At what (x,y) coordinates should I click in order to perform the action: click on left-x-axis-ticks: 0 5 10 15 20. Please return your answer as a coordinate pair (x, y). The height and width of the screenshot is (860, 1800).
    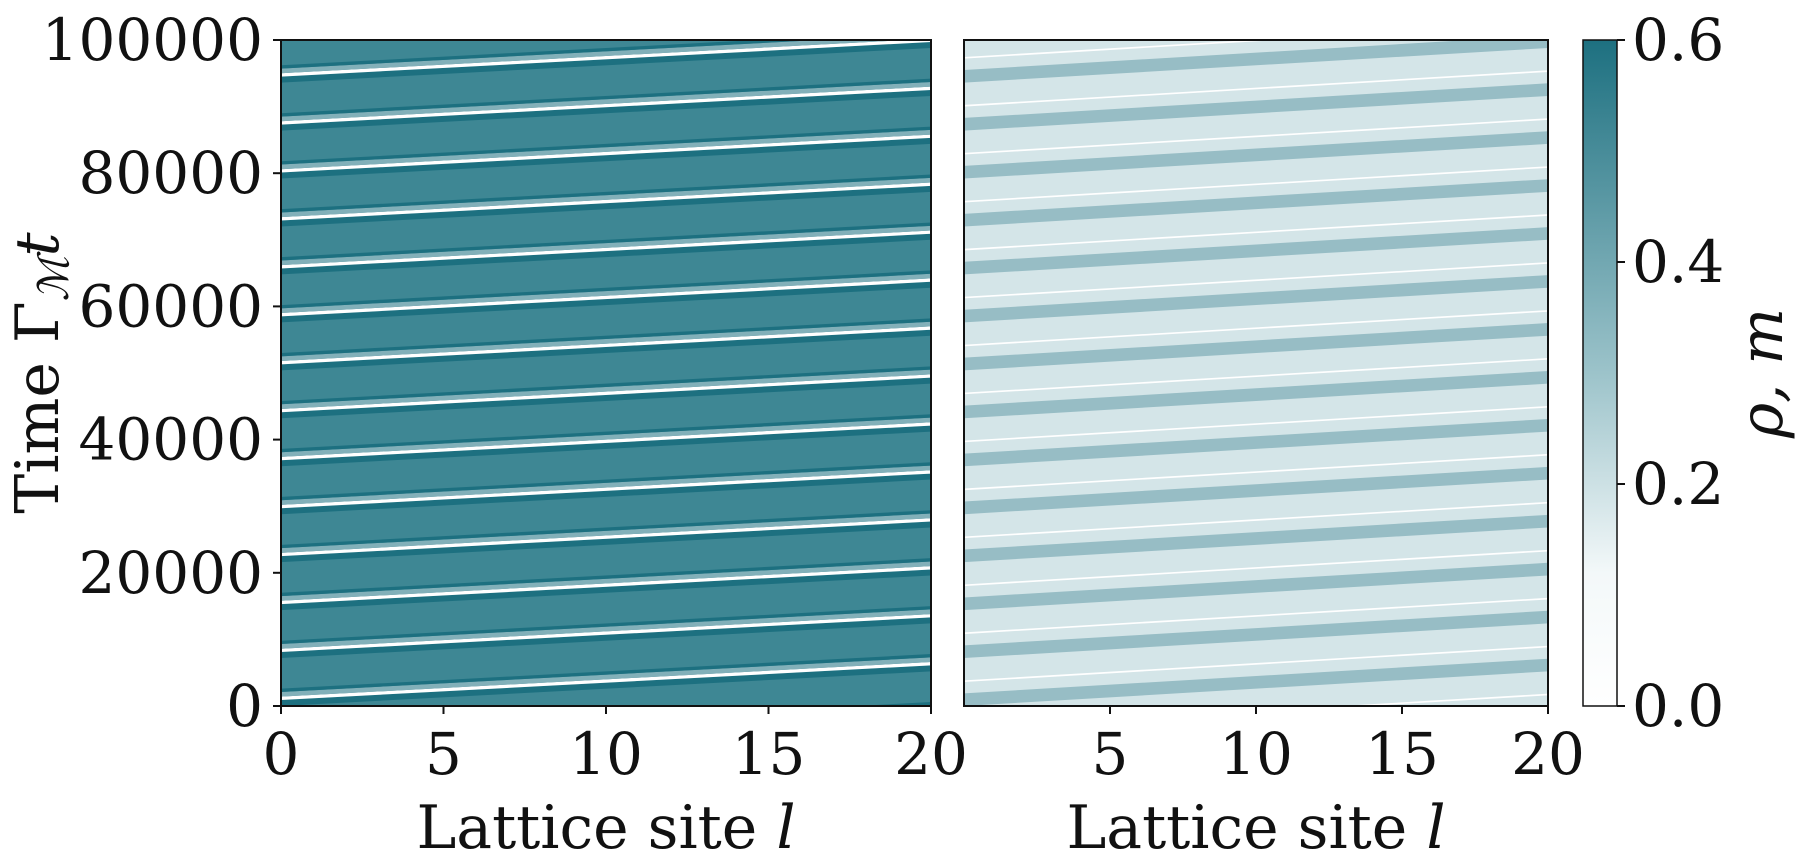
    Looking at the image, I should click on (615, 747).